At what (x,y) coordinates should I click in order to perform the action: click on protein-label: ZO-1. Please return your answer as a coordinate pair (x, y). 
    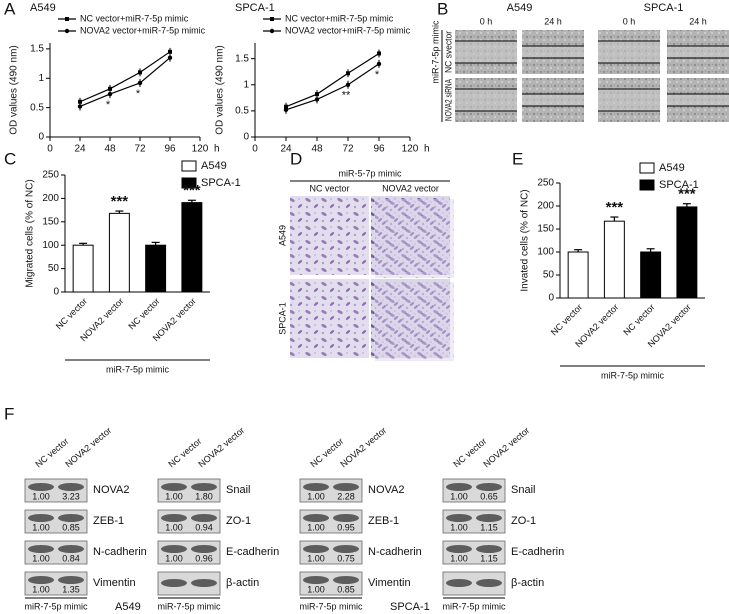
    Looking at the image, I should click on (523, 521).